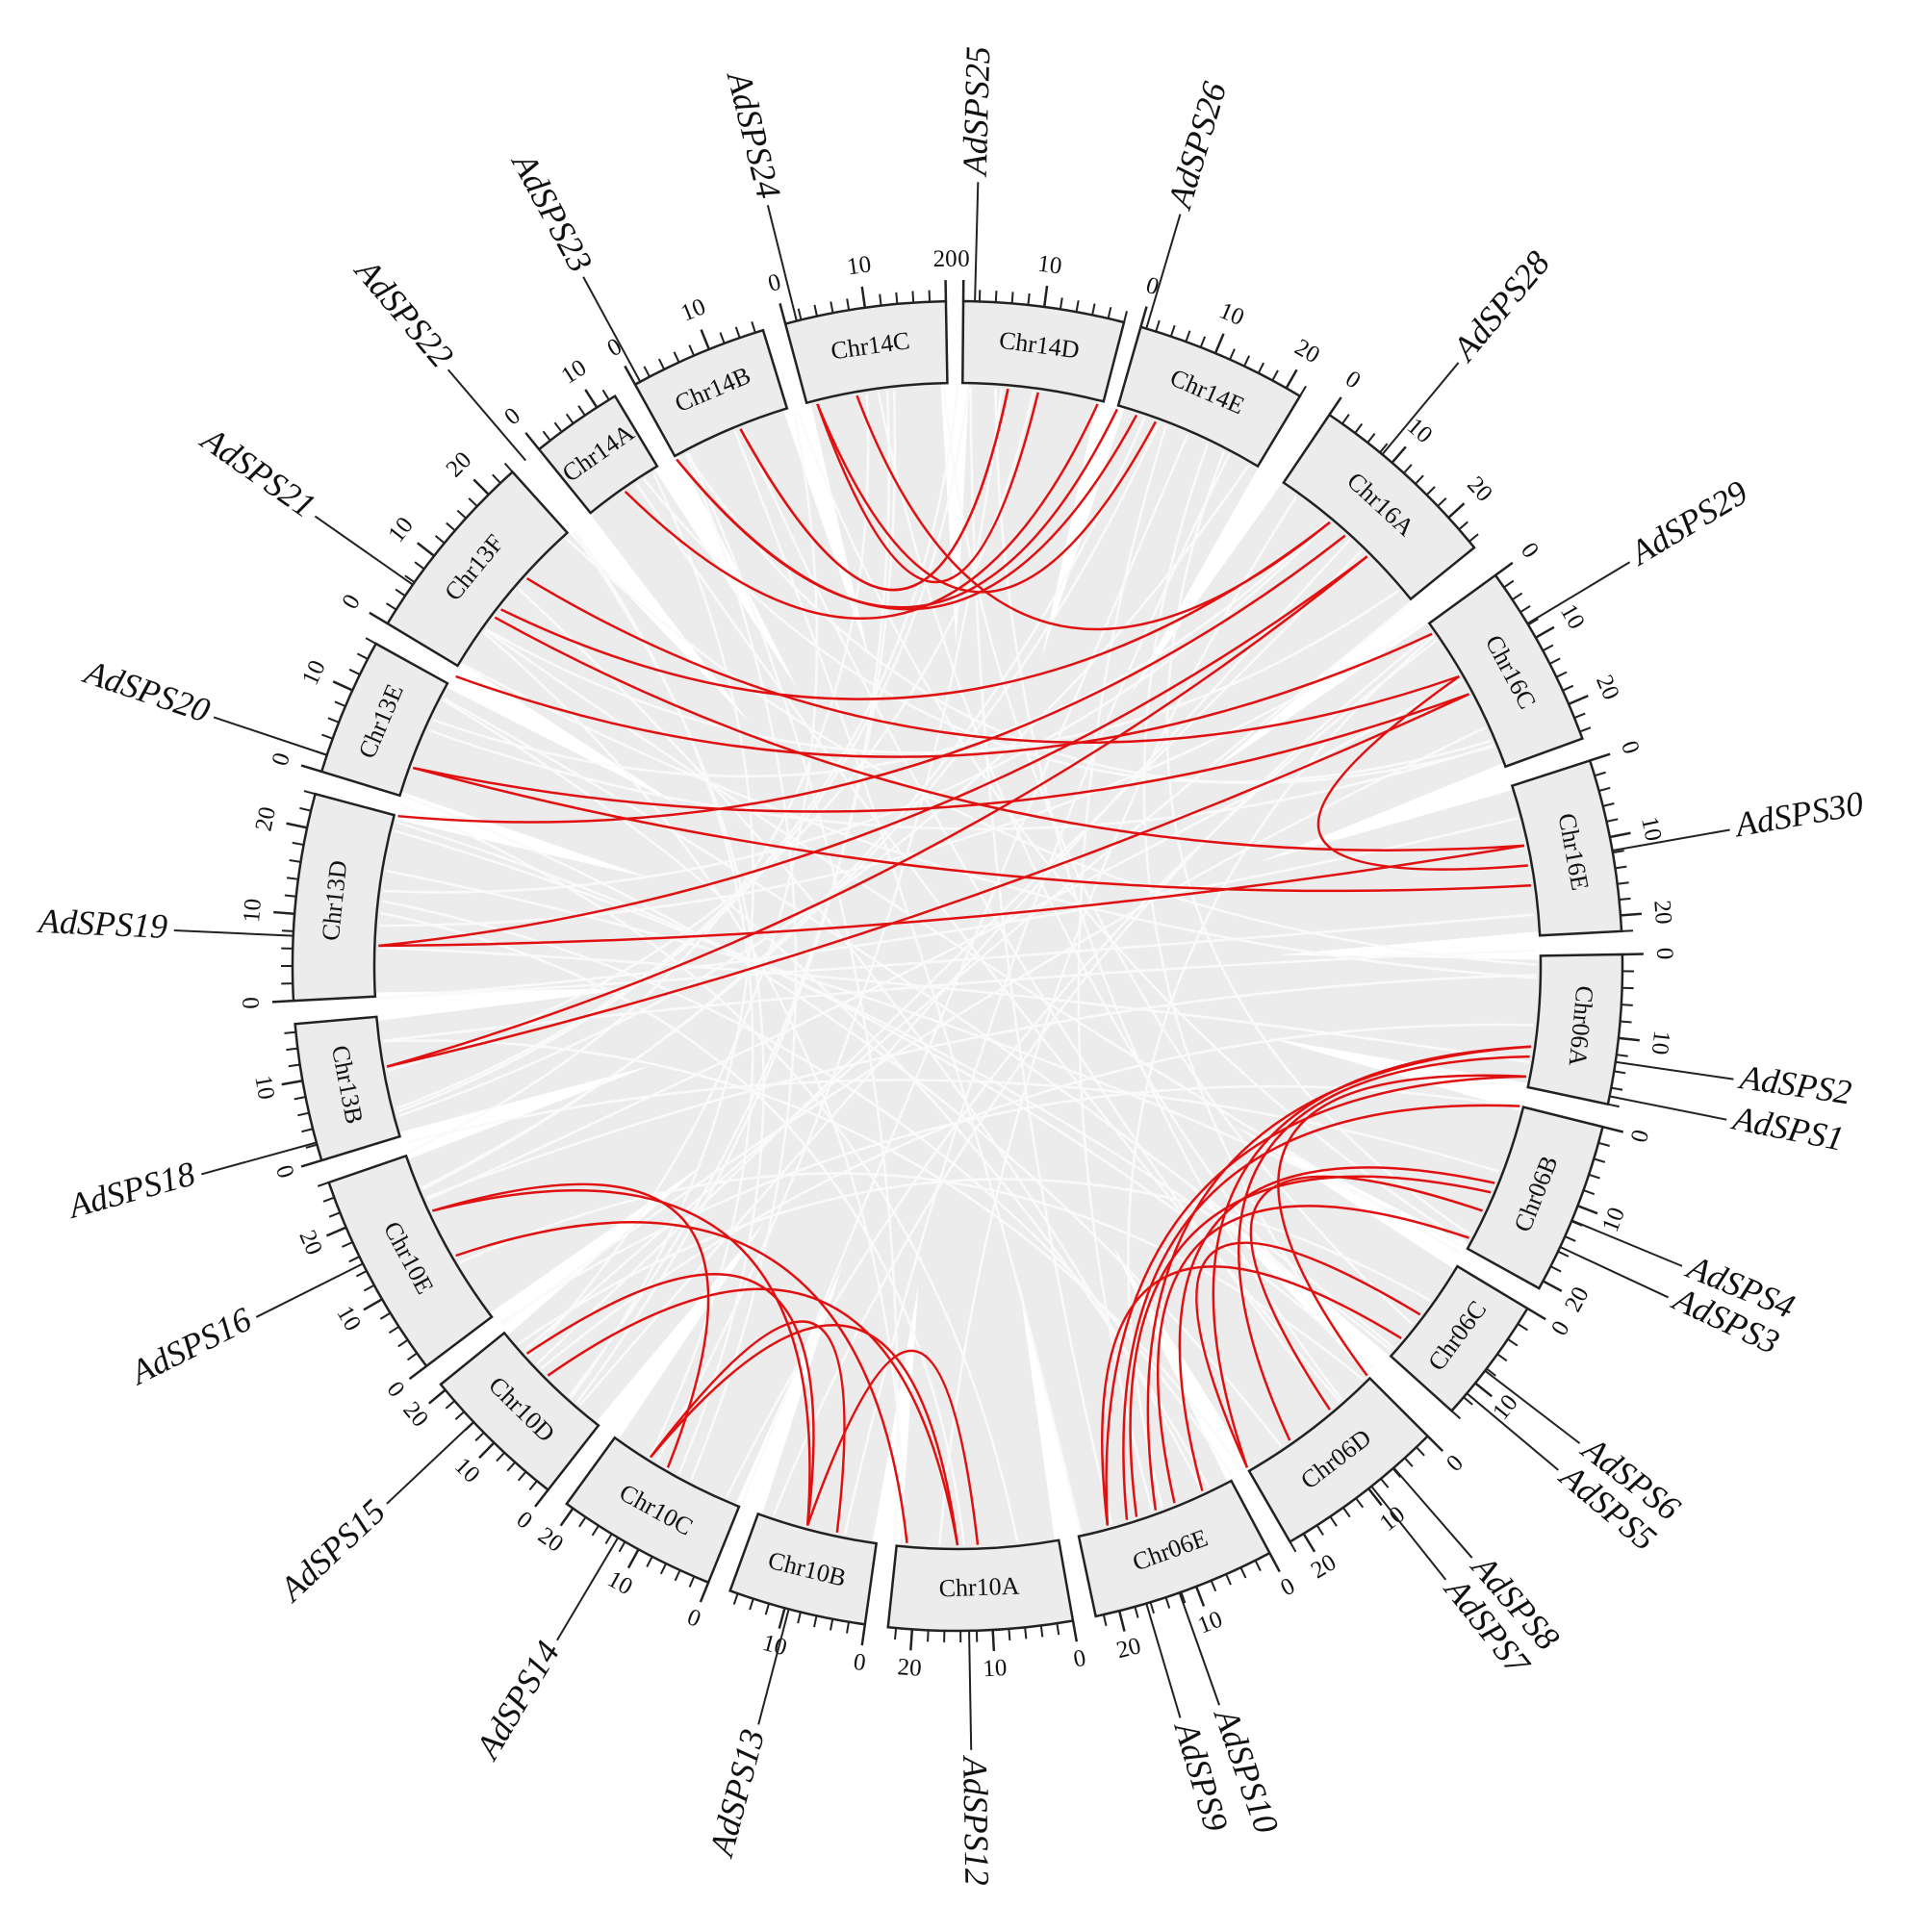 This screenshot has height=1932, width=1915. Describe the element at coordinates (191, 1346) in the screenshot. I see `gene-label: AdSPS16` at that location.